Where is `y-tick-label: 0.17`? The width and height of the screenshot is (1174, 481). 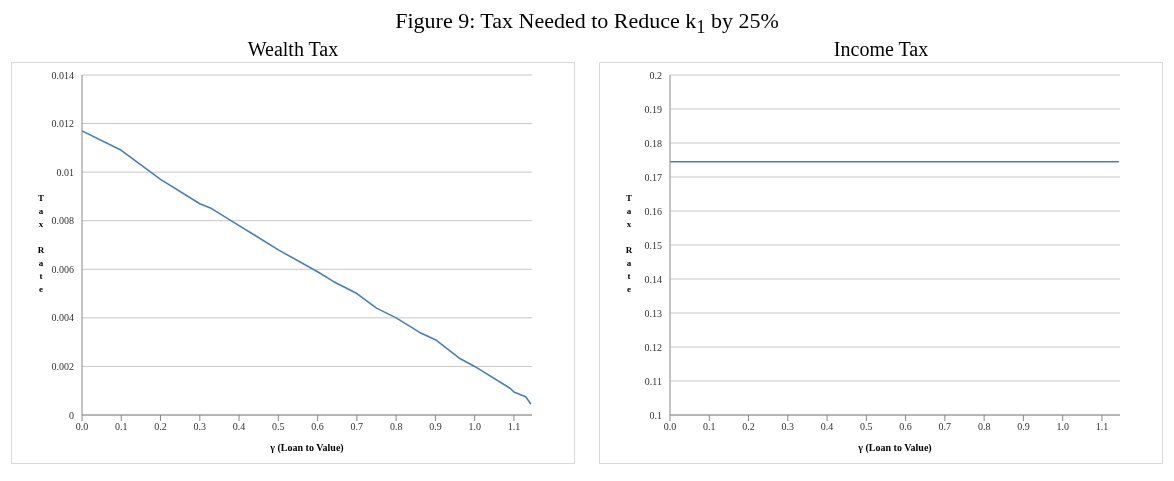 y-tick-label: 0.17 is located at coordinates (653, 177).